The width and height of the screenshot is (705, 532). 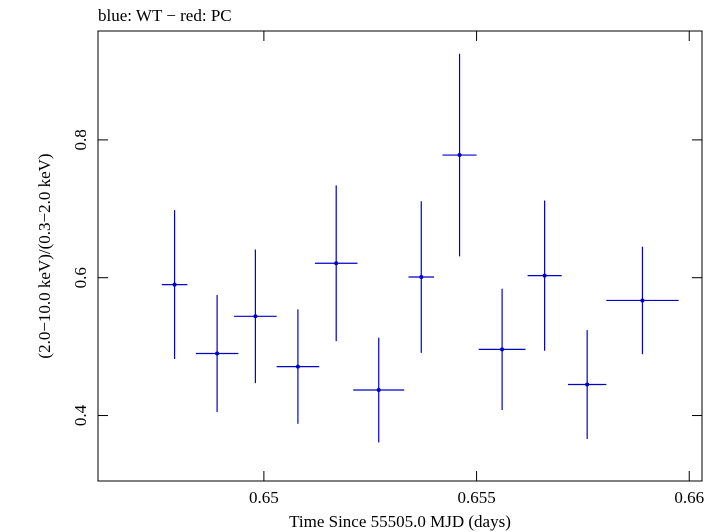 I want to click on x-axis-label: Time Since 55505.0 MJD (days), so click(x=400, y=521).